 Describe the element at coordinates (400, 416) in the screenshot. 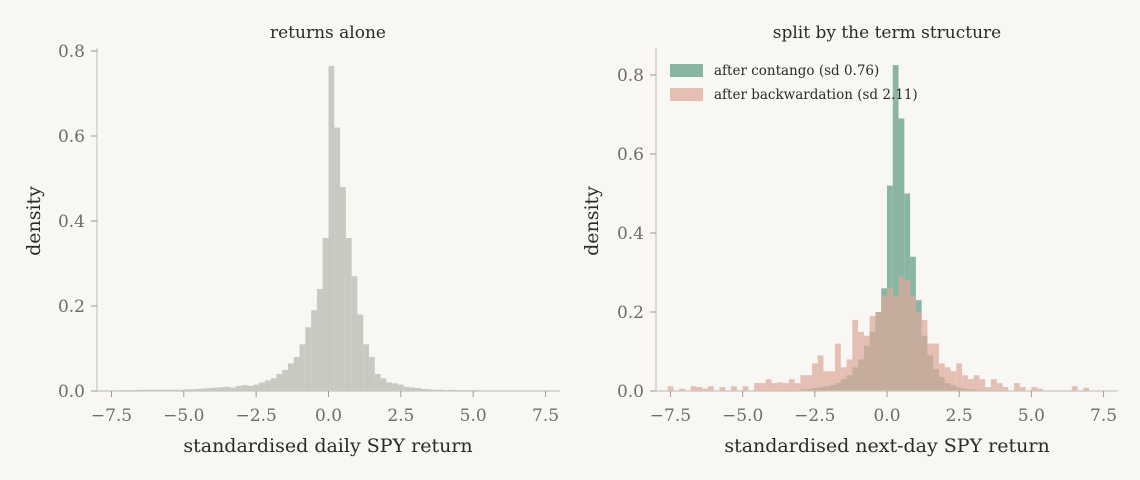

I see `x-tick-label: 2.5` at that location.